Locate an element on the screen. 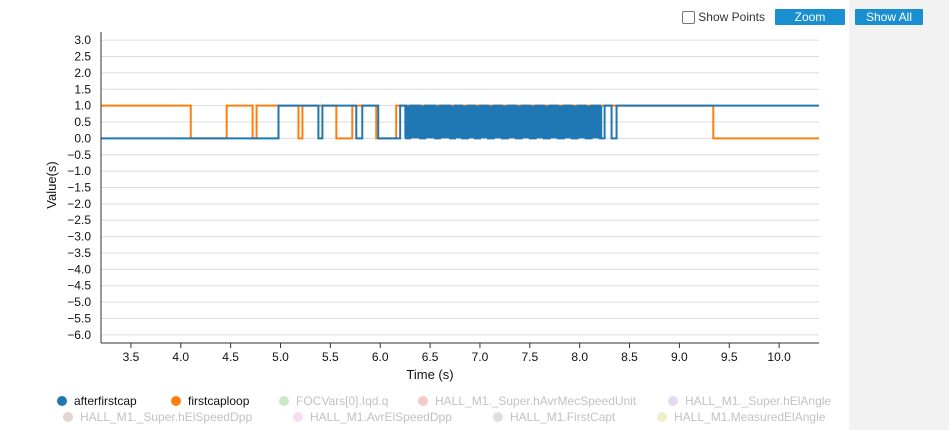 This screenshot has height=430, width=949. y-tick-label: −0.5 is located at coordinates (79, 155).